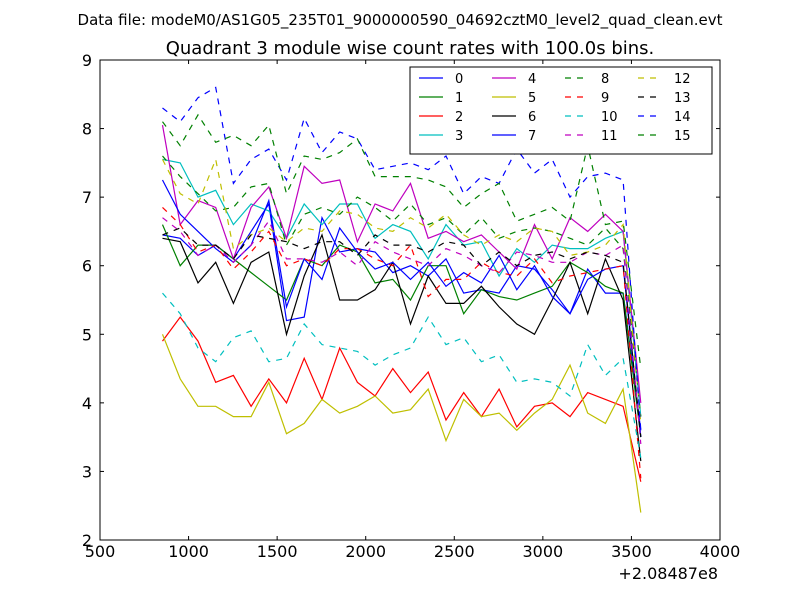 This screenshot has height=600, width=800. Describe the element at coordinates (188, 551) in the screenshot. I see `x-tick-label: 1000` at that location.